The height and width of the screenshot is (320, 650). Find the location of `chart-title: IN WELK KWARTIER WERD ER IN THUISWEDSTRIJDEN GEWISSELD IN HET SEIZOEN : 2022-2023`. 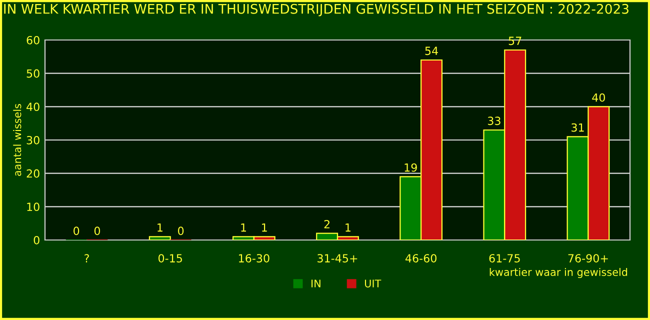

chart-title: IN WELK KWARTIER WERD ER IN THUISWEDSTRIJDEN GEWISSELD IN HET SEIZOEN : 2022-2023 is located at coordinates (316, 10).